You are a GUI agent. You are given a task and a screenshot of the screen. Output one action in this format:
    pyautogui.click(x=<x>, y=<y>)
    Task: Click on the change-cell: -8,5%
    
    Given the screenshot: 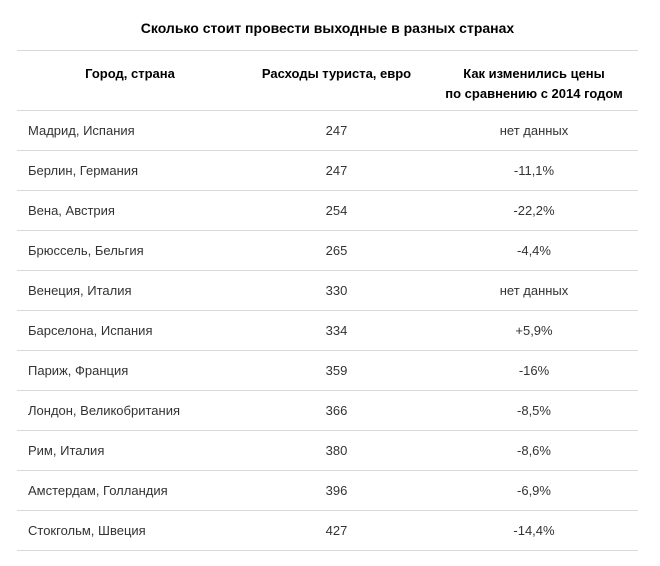 What is the action you would take?
    pyautogui.click(x=534, y=410)
    